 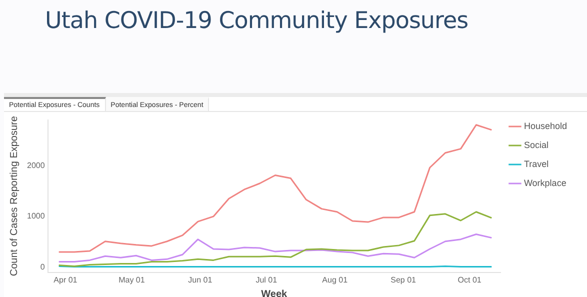 I want to click on legend-label: Travel, so click(x=536, y=163).